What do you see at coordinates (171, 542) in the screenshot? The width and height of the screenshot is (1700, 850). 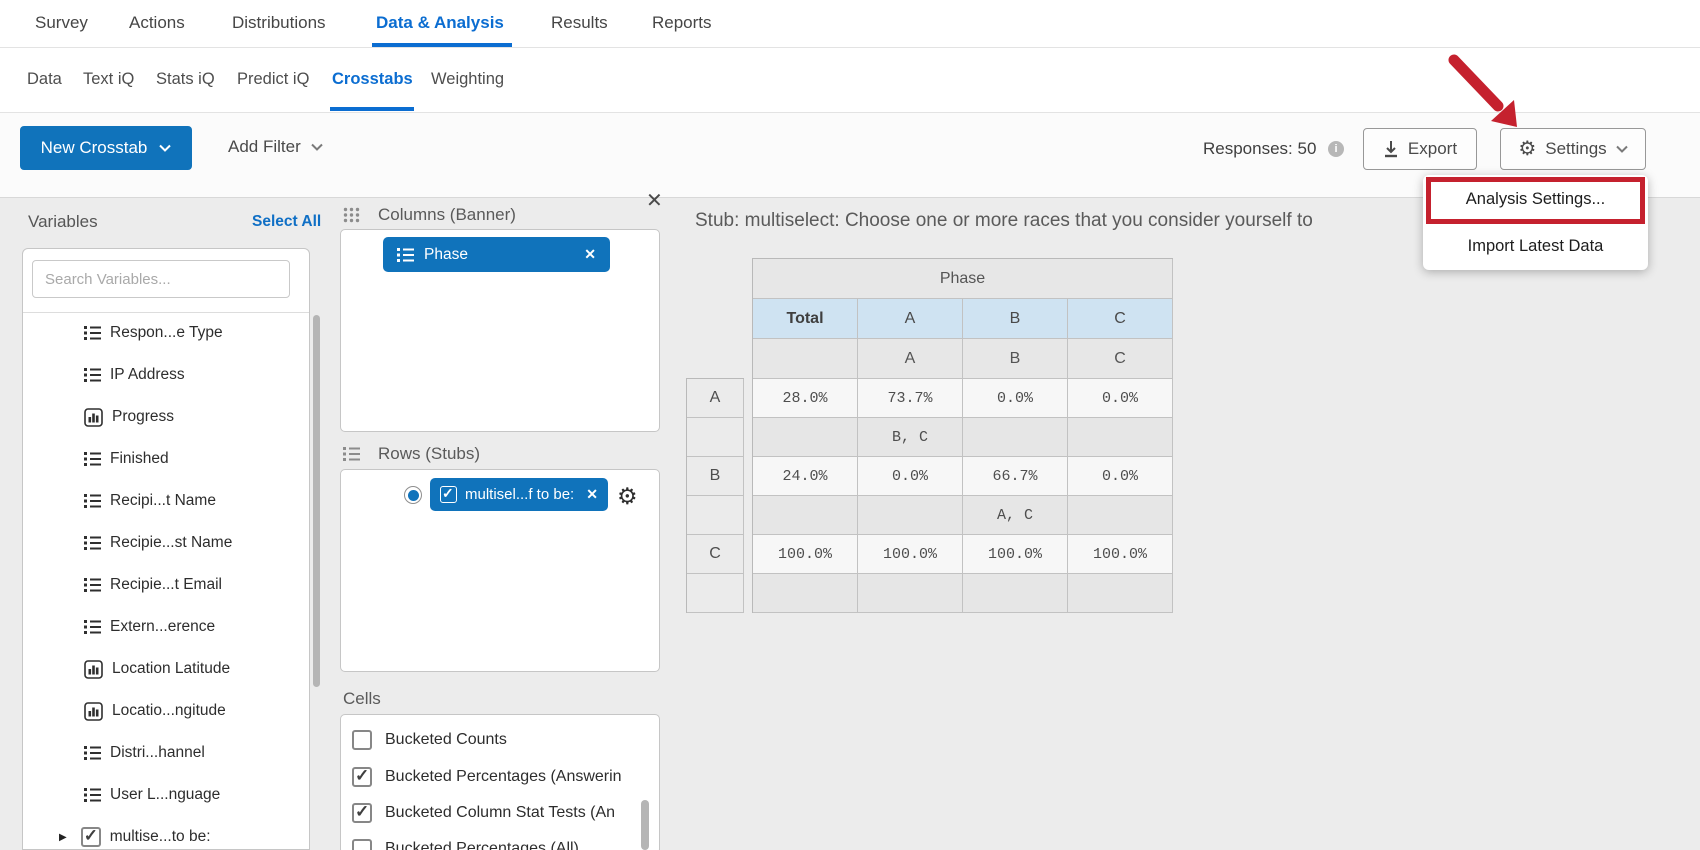 I see `variable-label: Recipie...st Name` at bounding box center [171, 542].